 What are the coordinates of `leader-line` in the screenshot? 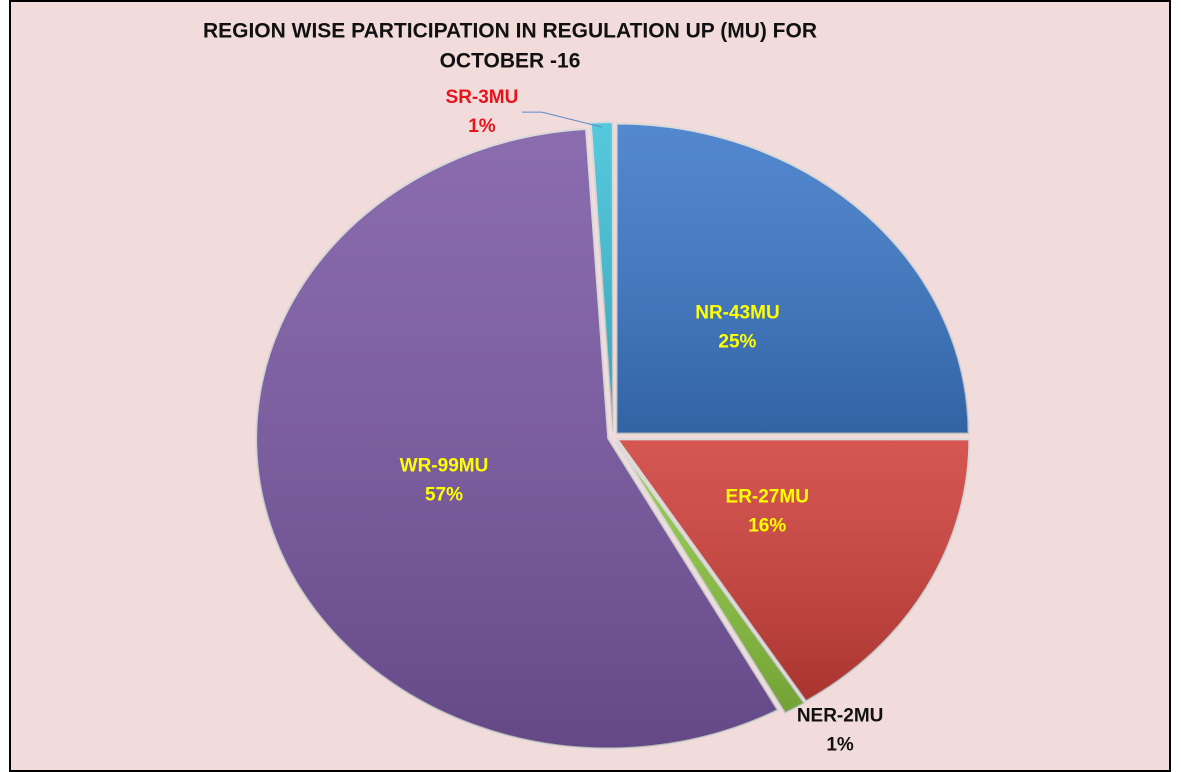 It's located at (562, 119).